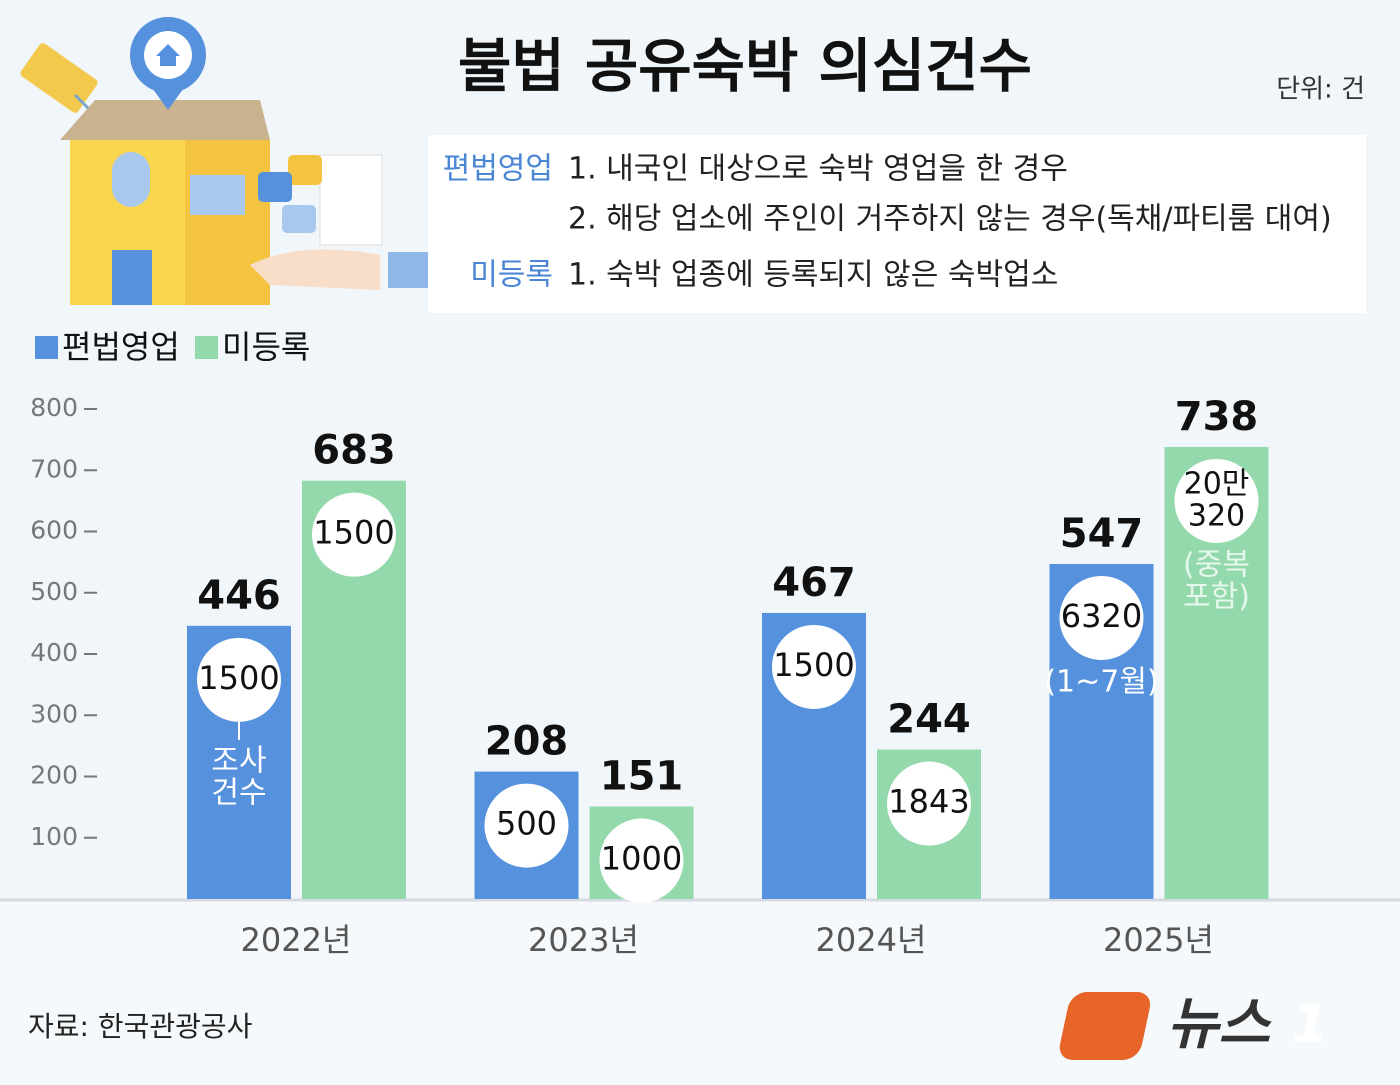  I want to click on note: (중복, so click(1216, 564).